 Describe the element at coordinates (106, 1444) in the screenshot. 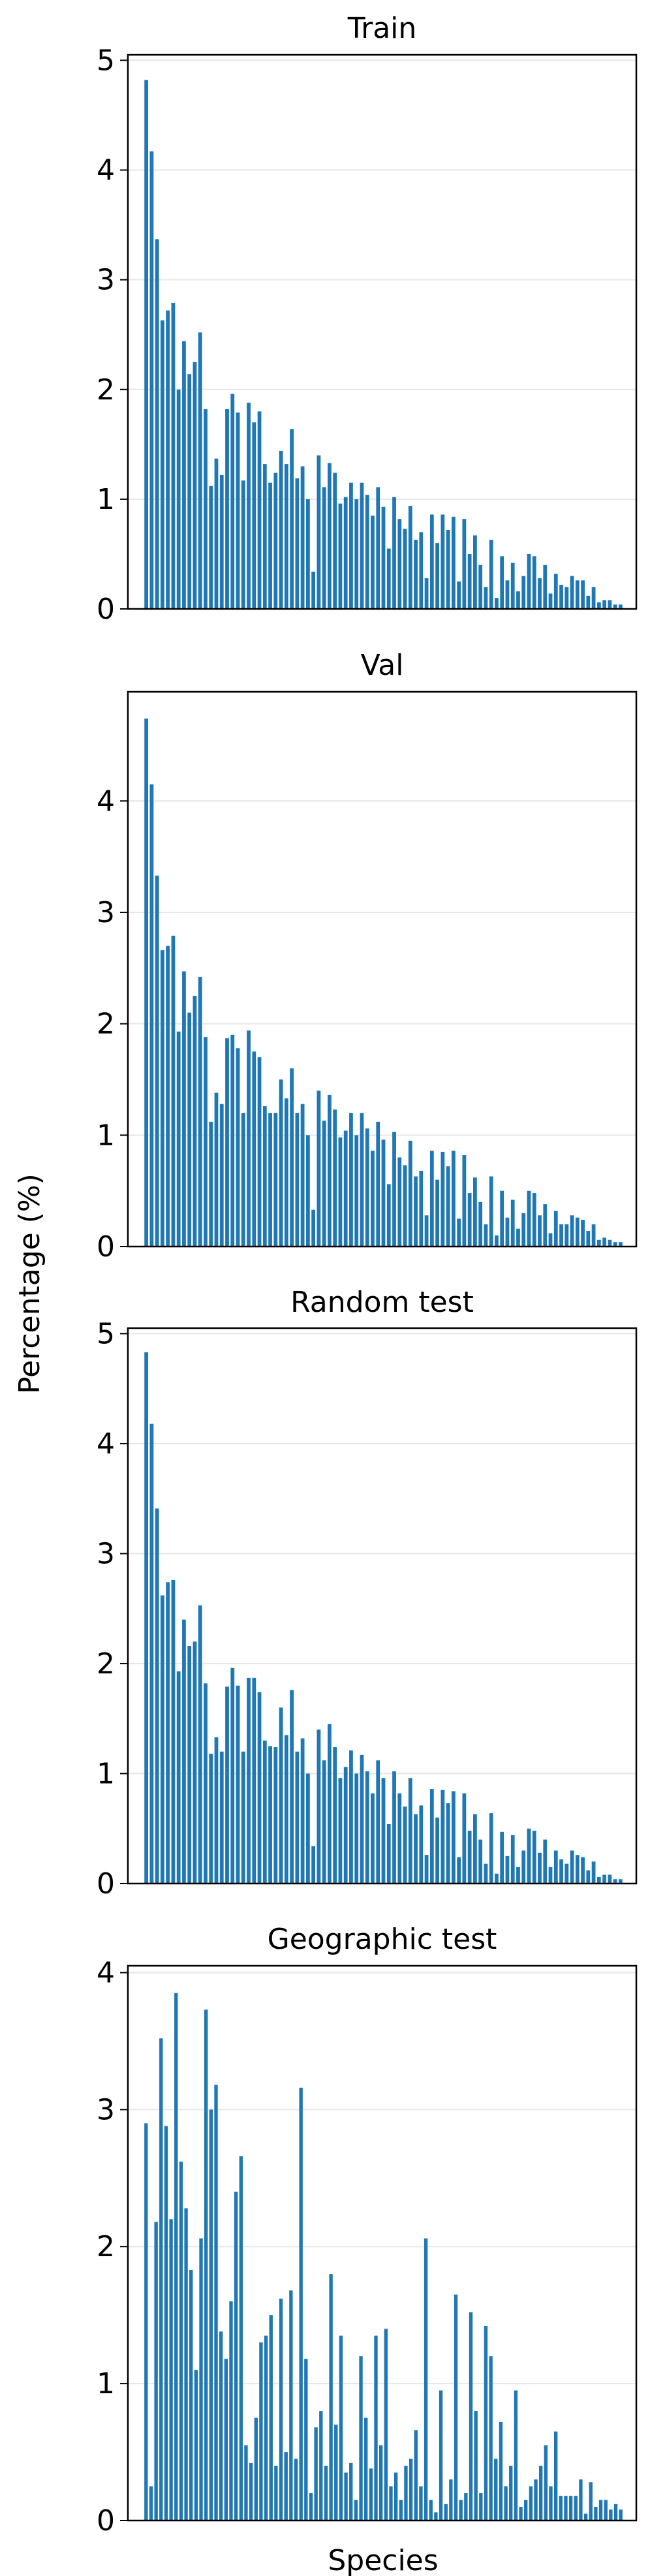

I see `y-tick-label: 4` at that location.